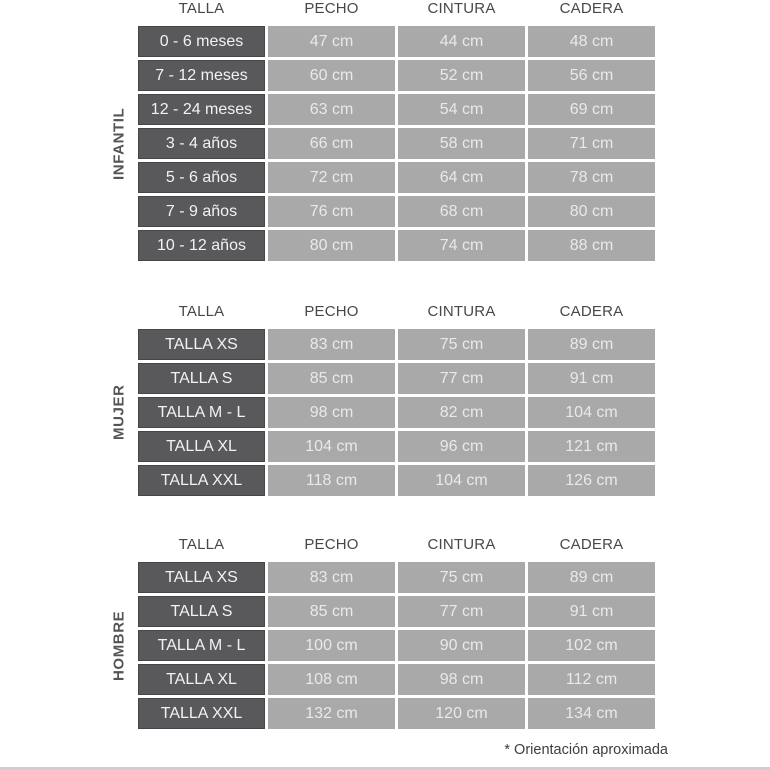  What do you see at coordinates (461, 109) in the screenshot?
I see `cintura-value-cell: 54 cm` at bounding box center [461, 109].